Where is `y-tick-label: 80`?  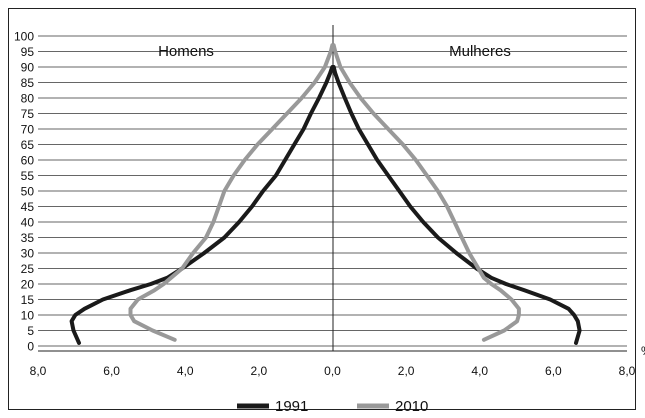 y-tick-label: 80 is located at coordinates (28, 99).